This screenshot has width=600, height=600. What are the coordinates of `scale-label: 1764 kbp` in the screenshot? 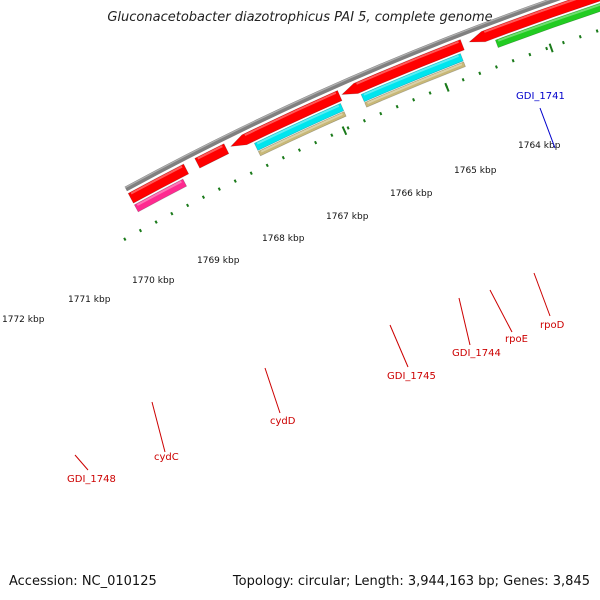 It's located at (539, 146).